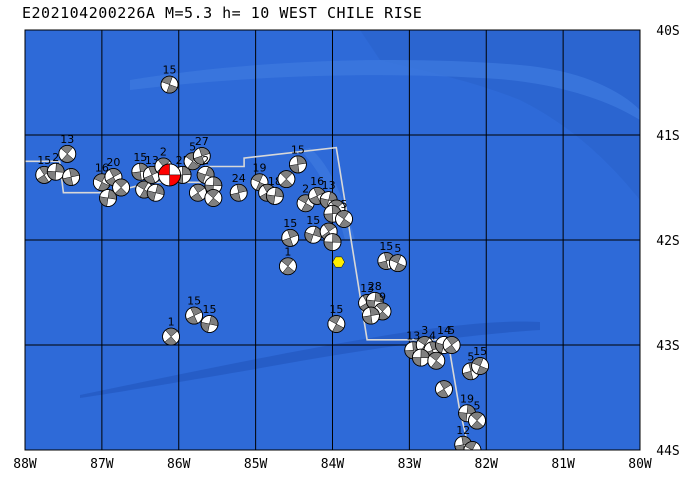 The width and height of the screenshot is (695, 479). Describe the element at coordinates (382, 296) in the screenshot. I see `mechanism-label: 9` at that location.